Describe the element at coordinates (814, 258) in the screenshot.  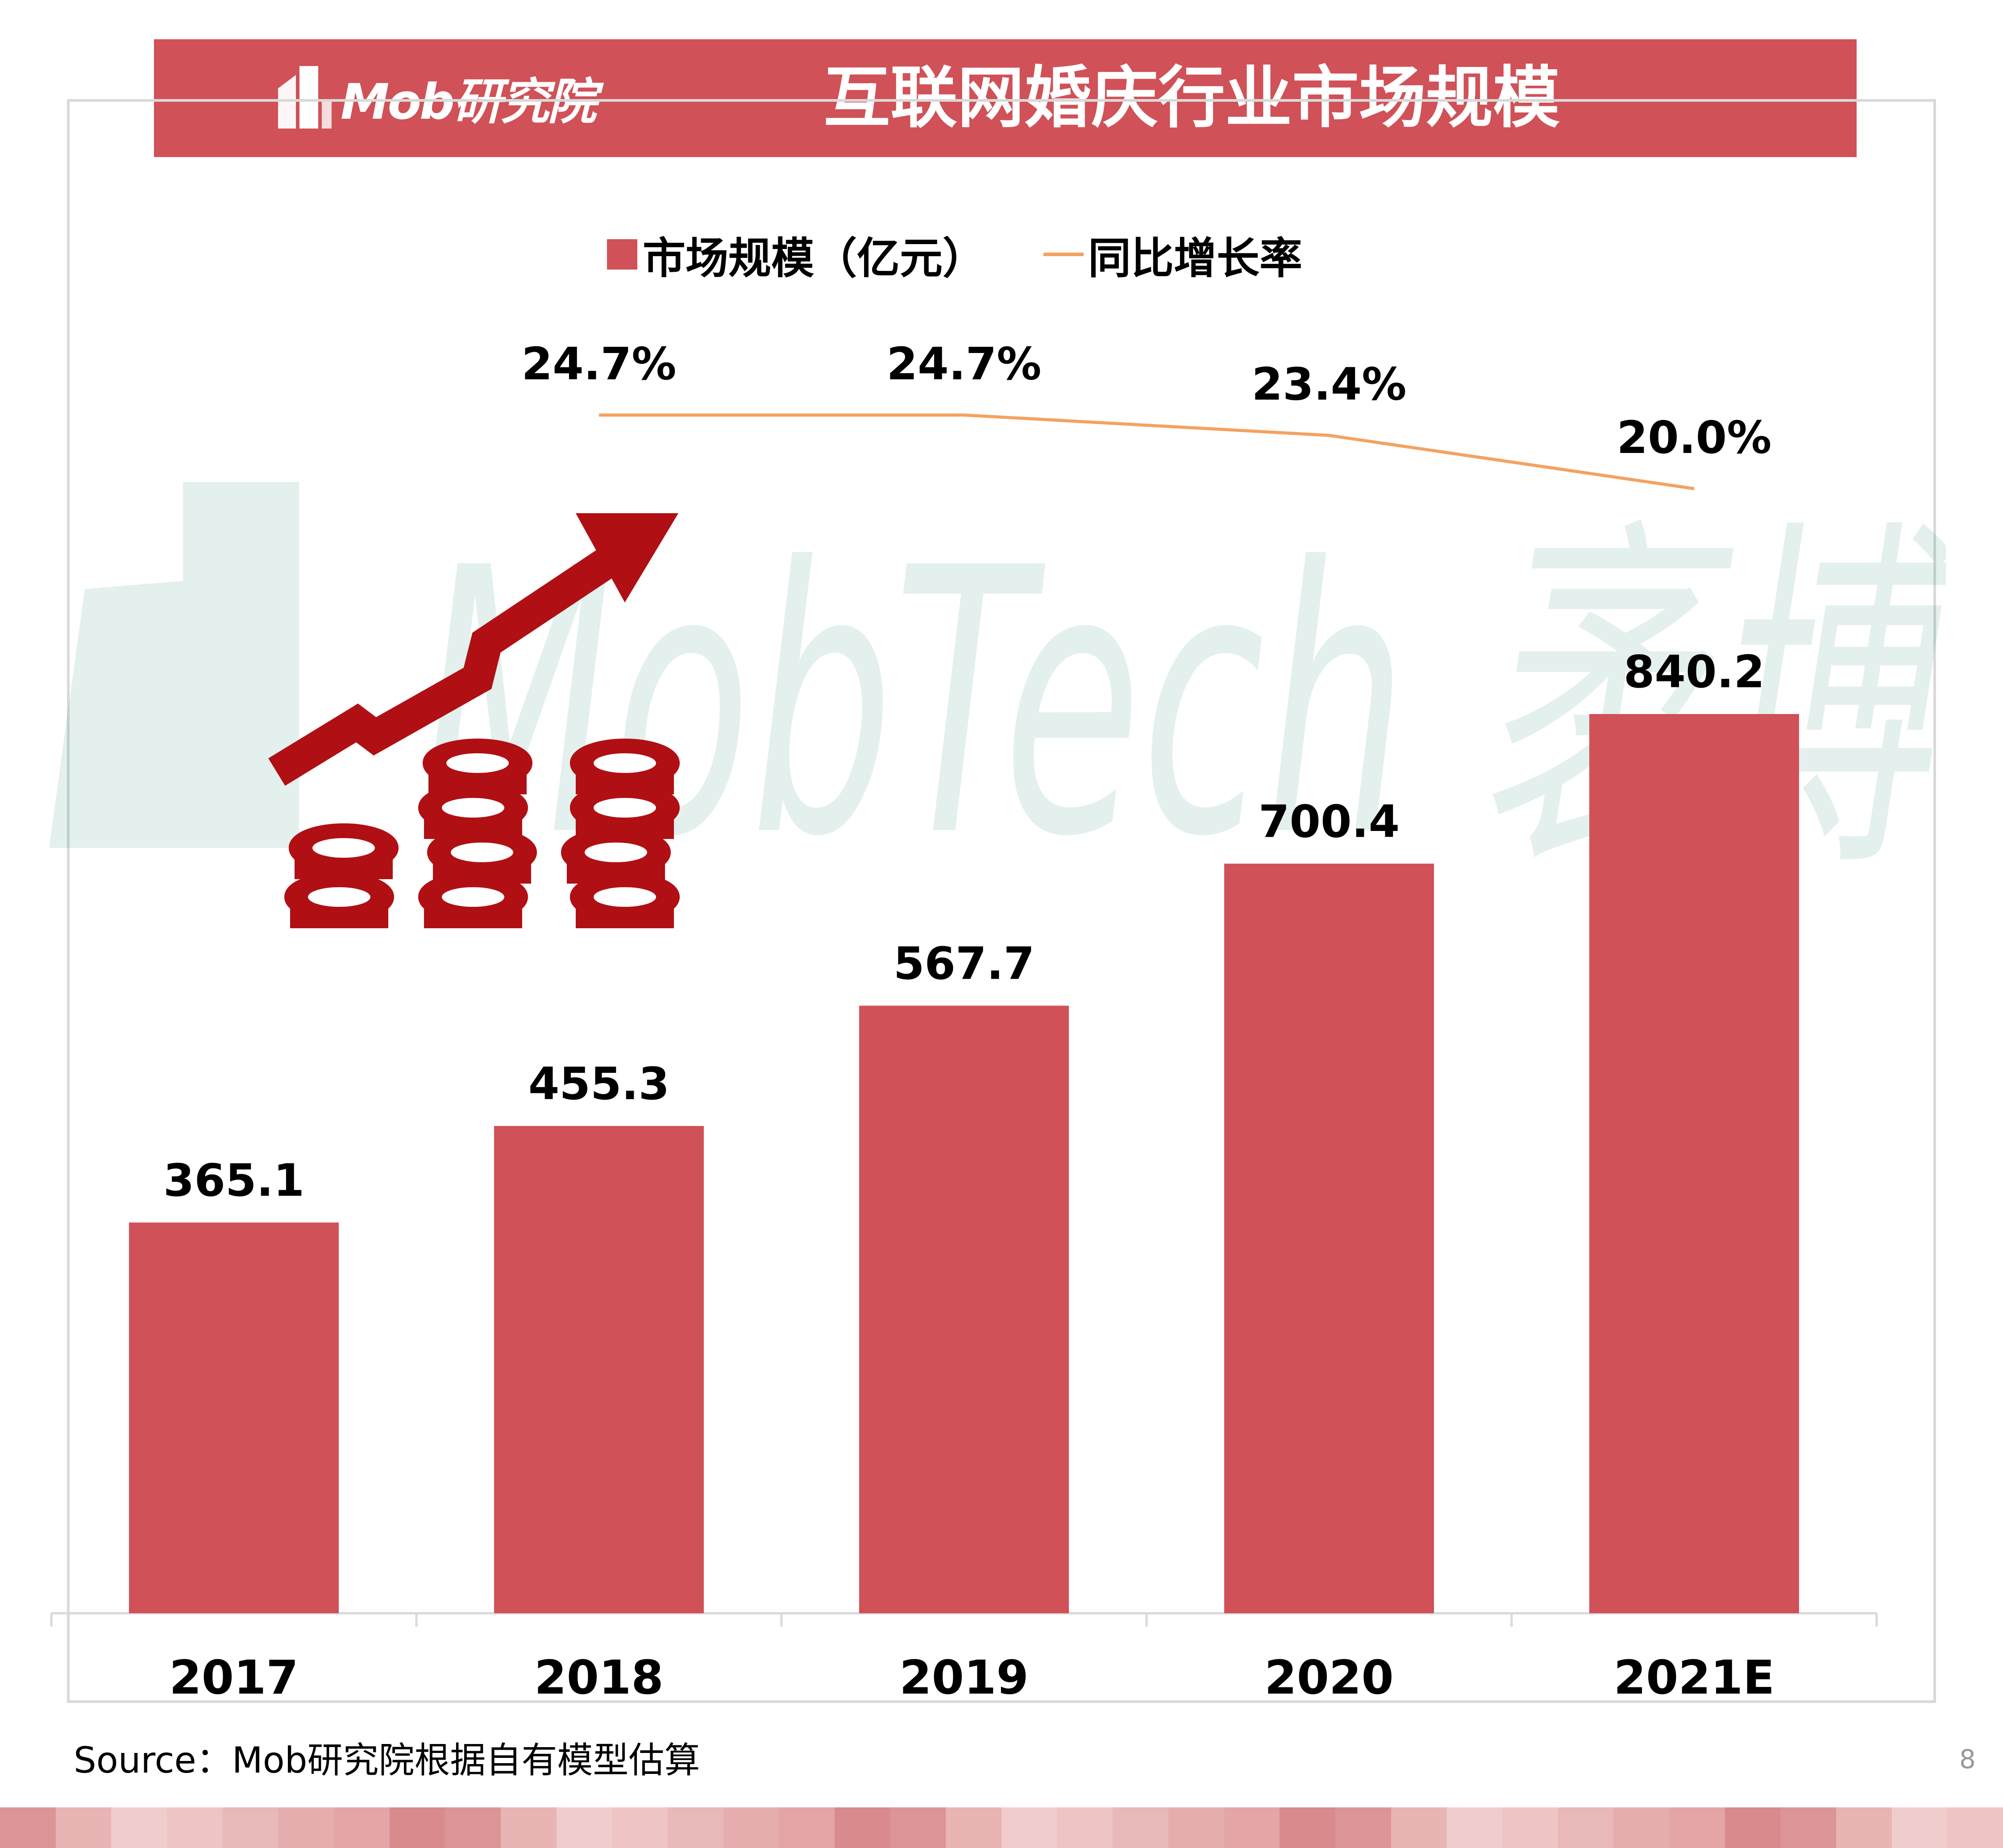
I see `legend-bar-label: 市场规模（亿元）` at that location.